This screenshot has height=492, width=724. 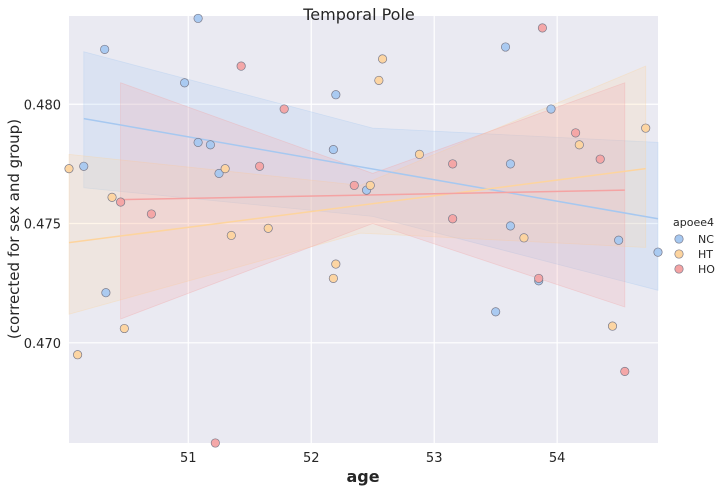 I want to click on x-tick-label: 53, so click(x=434, y=458).